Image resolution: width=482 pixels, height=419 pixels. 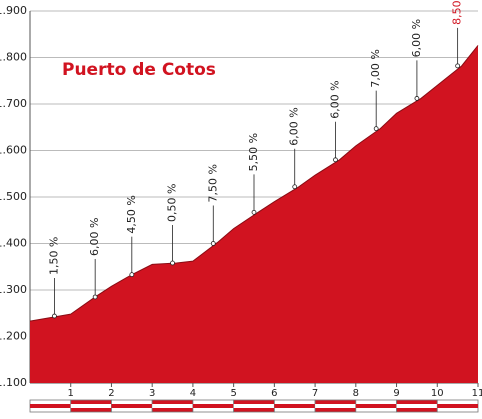 I want to click on gradient-label: 4,50 %, so click(x=131, y=214).